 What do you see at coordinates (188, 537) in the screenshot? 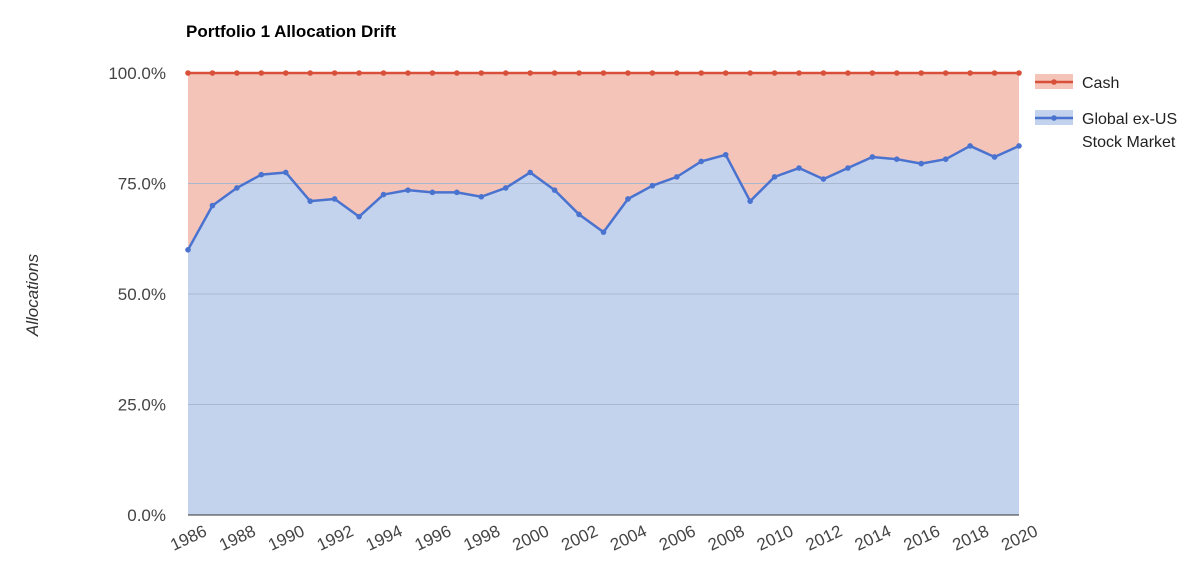
I see `x-tick-label: 1986` at bounding box center [188, 537].